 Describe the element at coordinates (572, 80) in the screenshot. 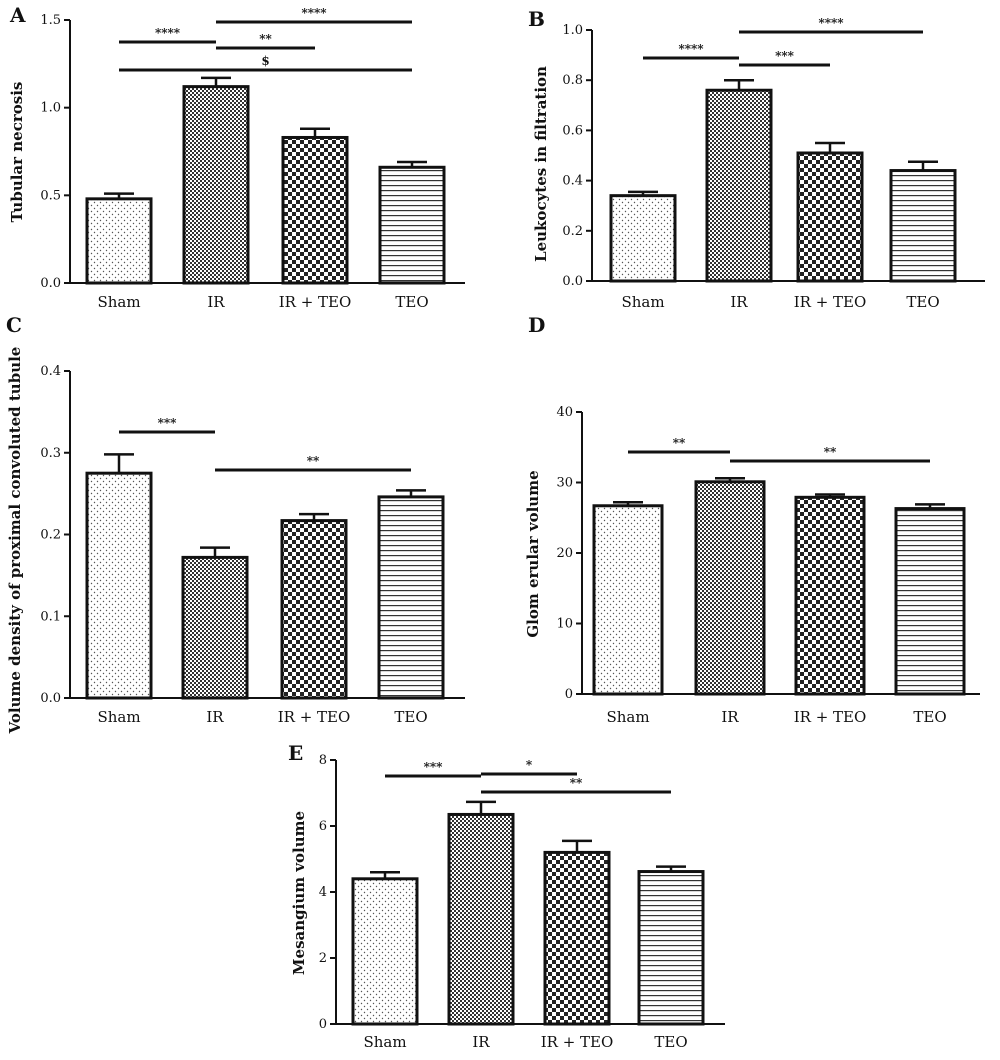

I see `y-tick-label: 0.8` at that location.